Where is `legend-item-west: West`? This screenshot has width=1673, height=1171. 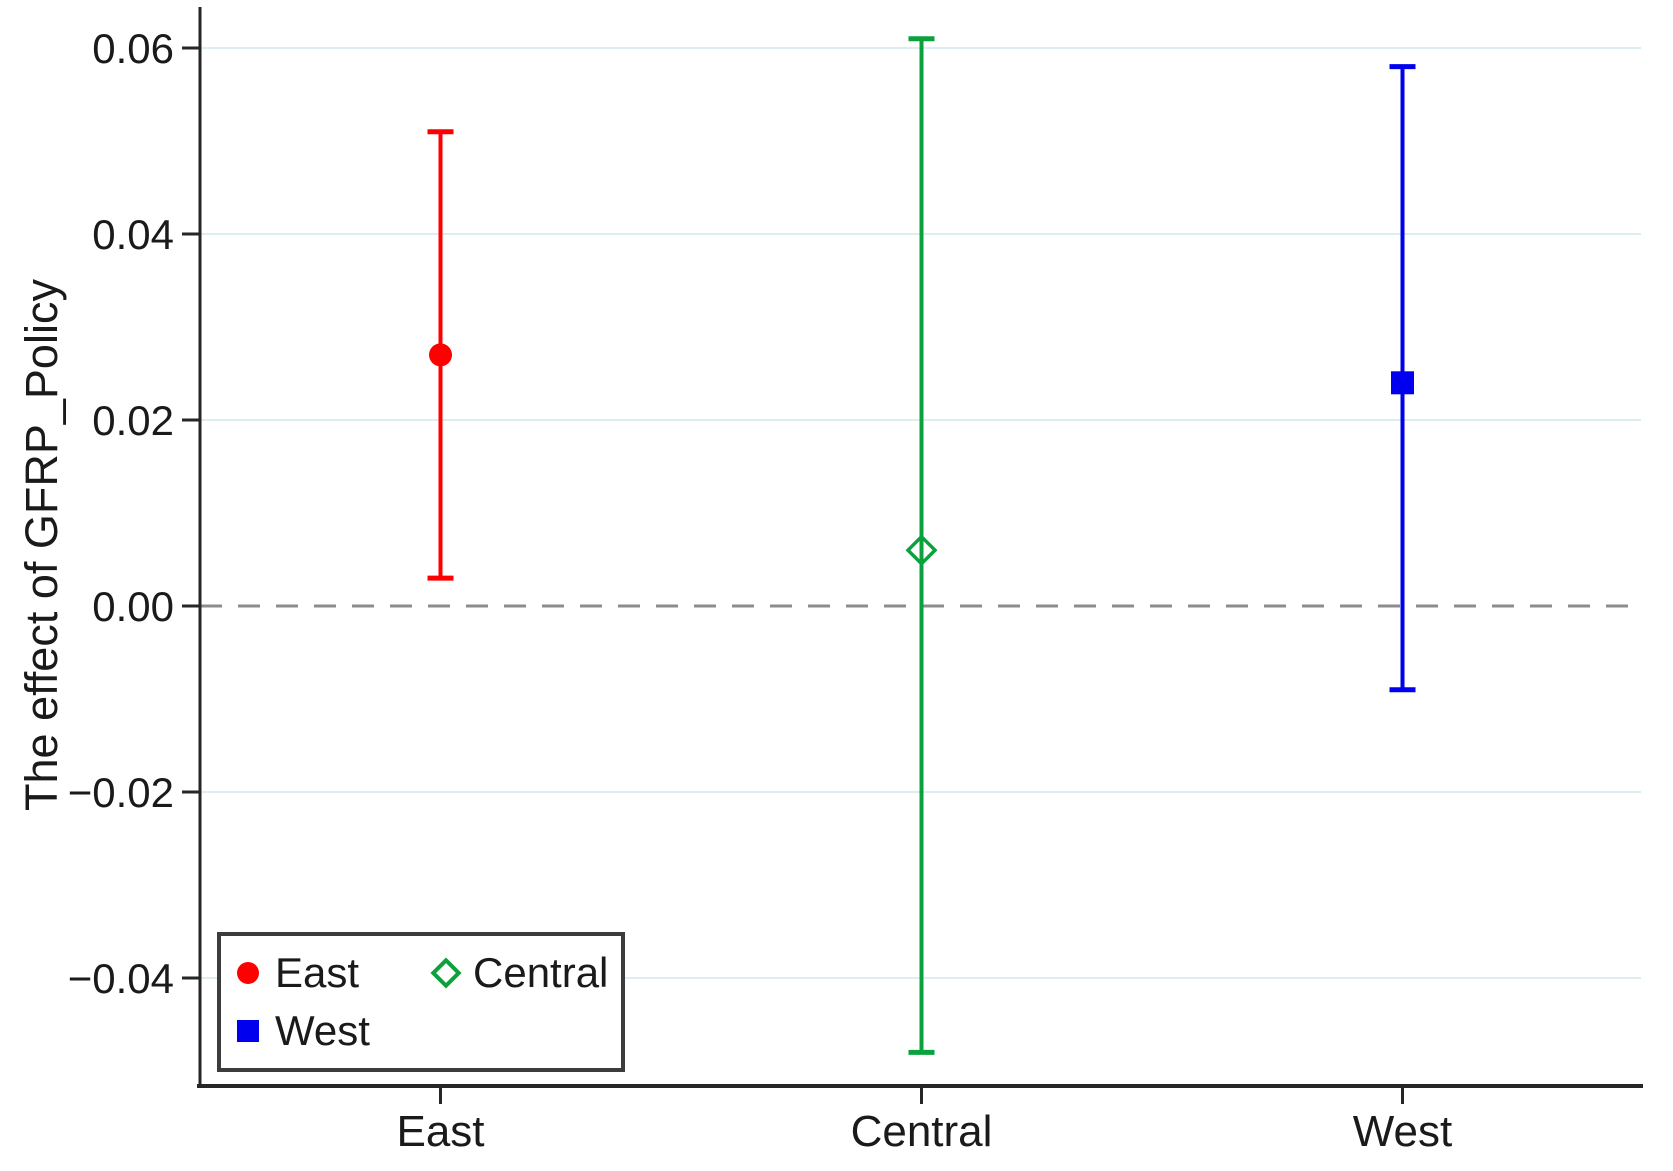 legend-item-west: West is located at coordinates (336, 1031).